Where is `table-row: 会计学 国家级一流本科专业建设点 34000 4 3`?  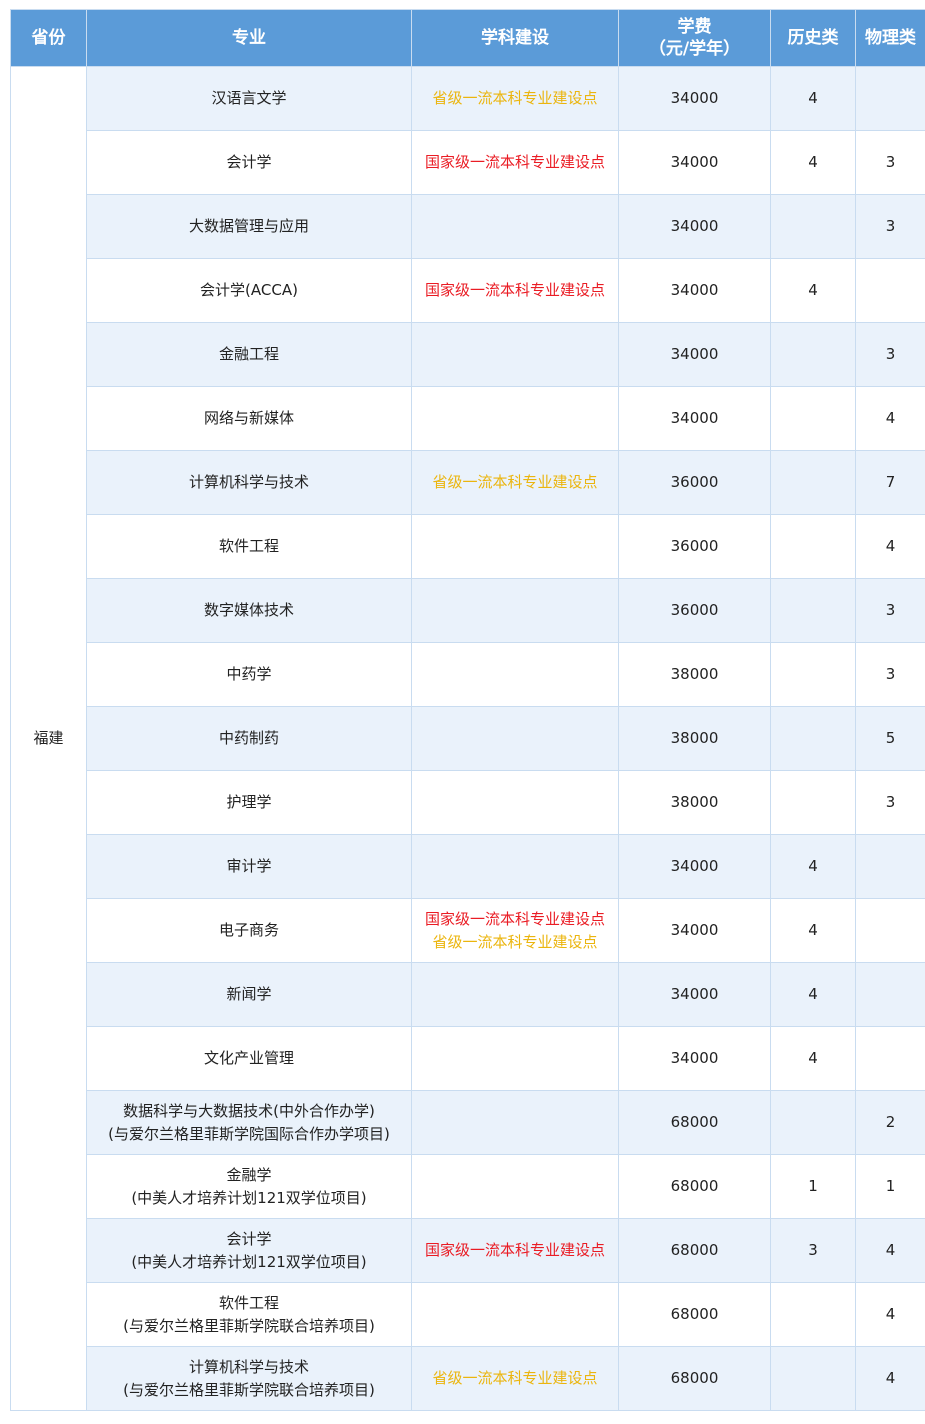 table-row: 会计学 国家级一流本科专业建设点 34000 4 3 is located at coordinates (468, 162).